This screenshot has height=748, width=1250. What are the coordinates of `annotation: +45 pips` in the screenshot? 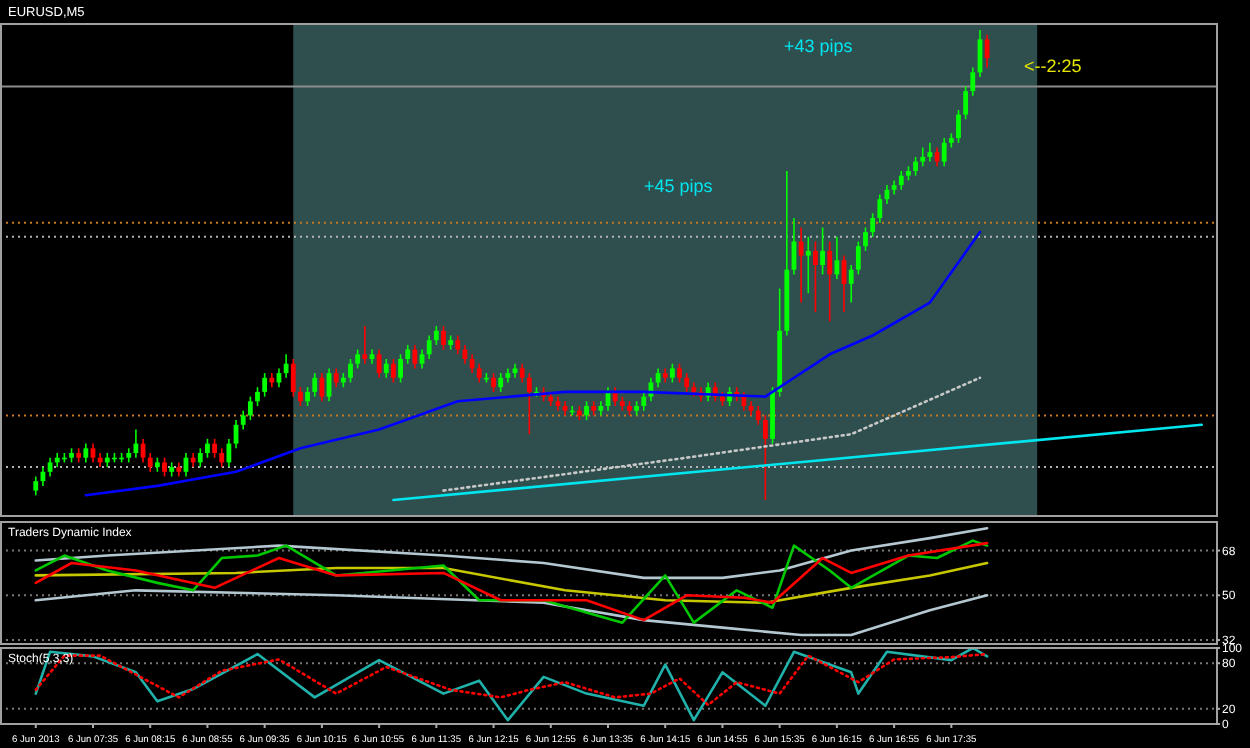 It's located at (679, 186).